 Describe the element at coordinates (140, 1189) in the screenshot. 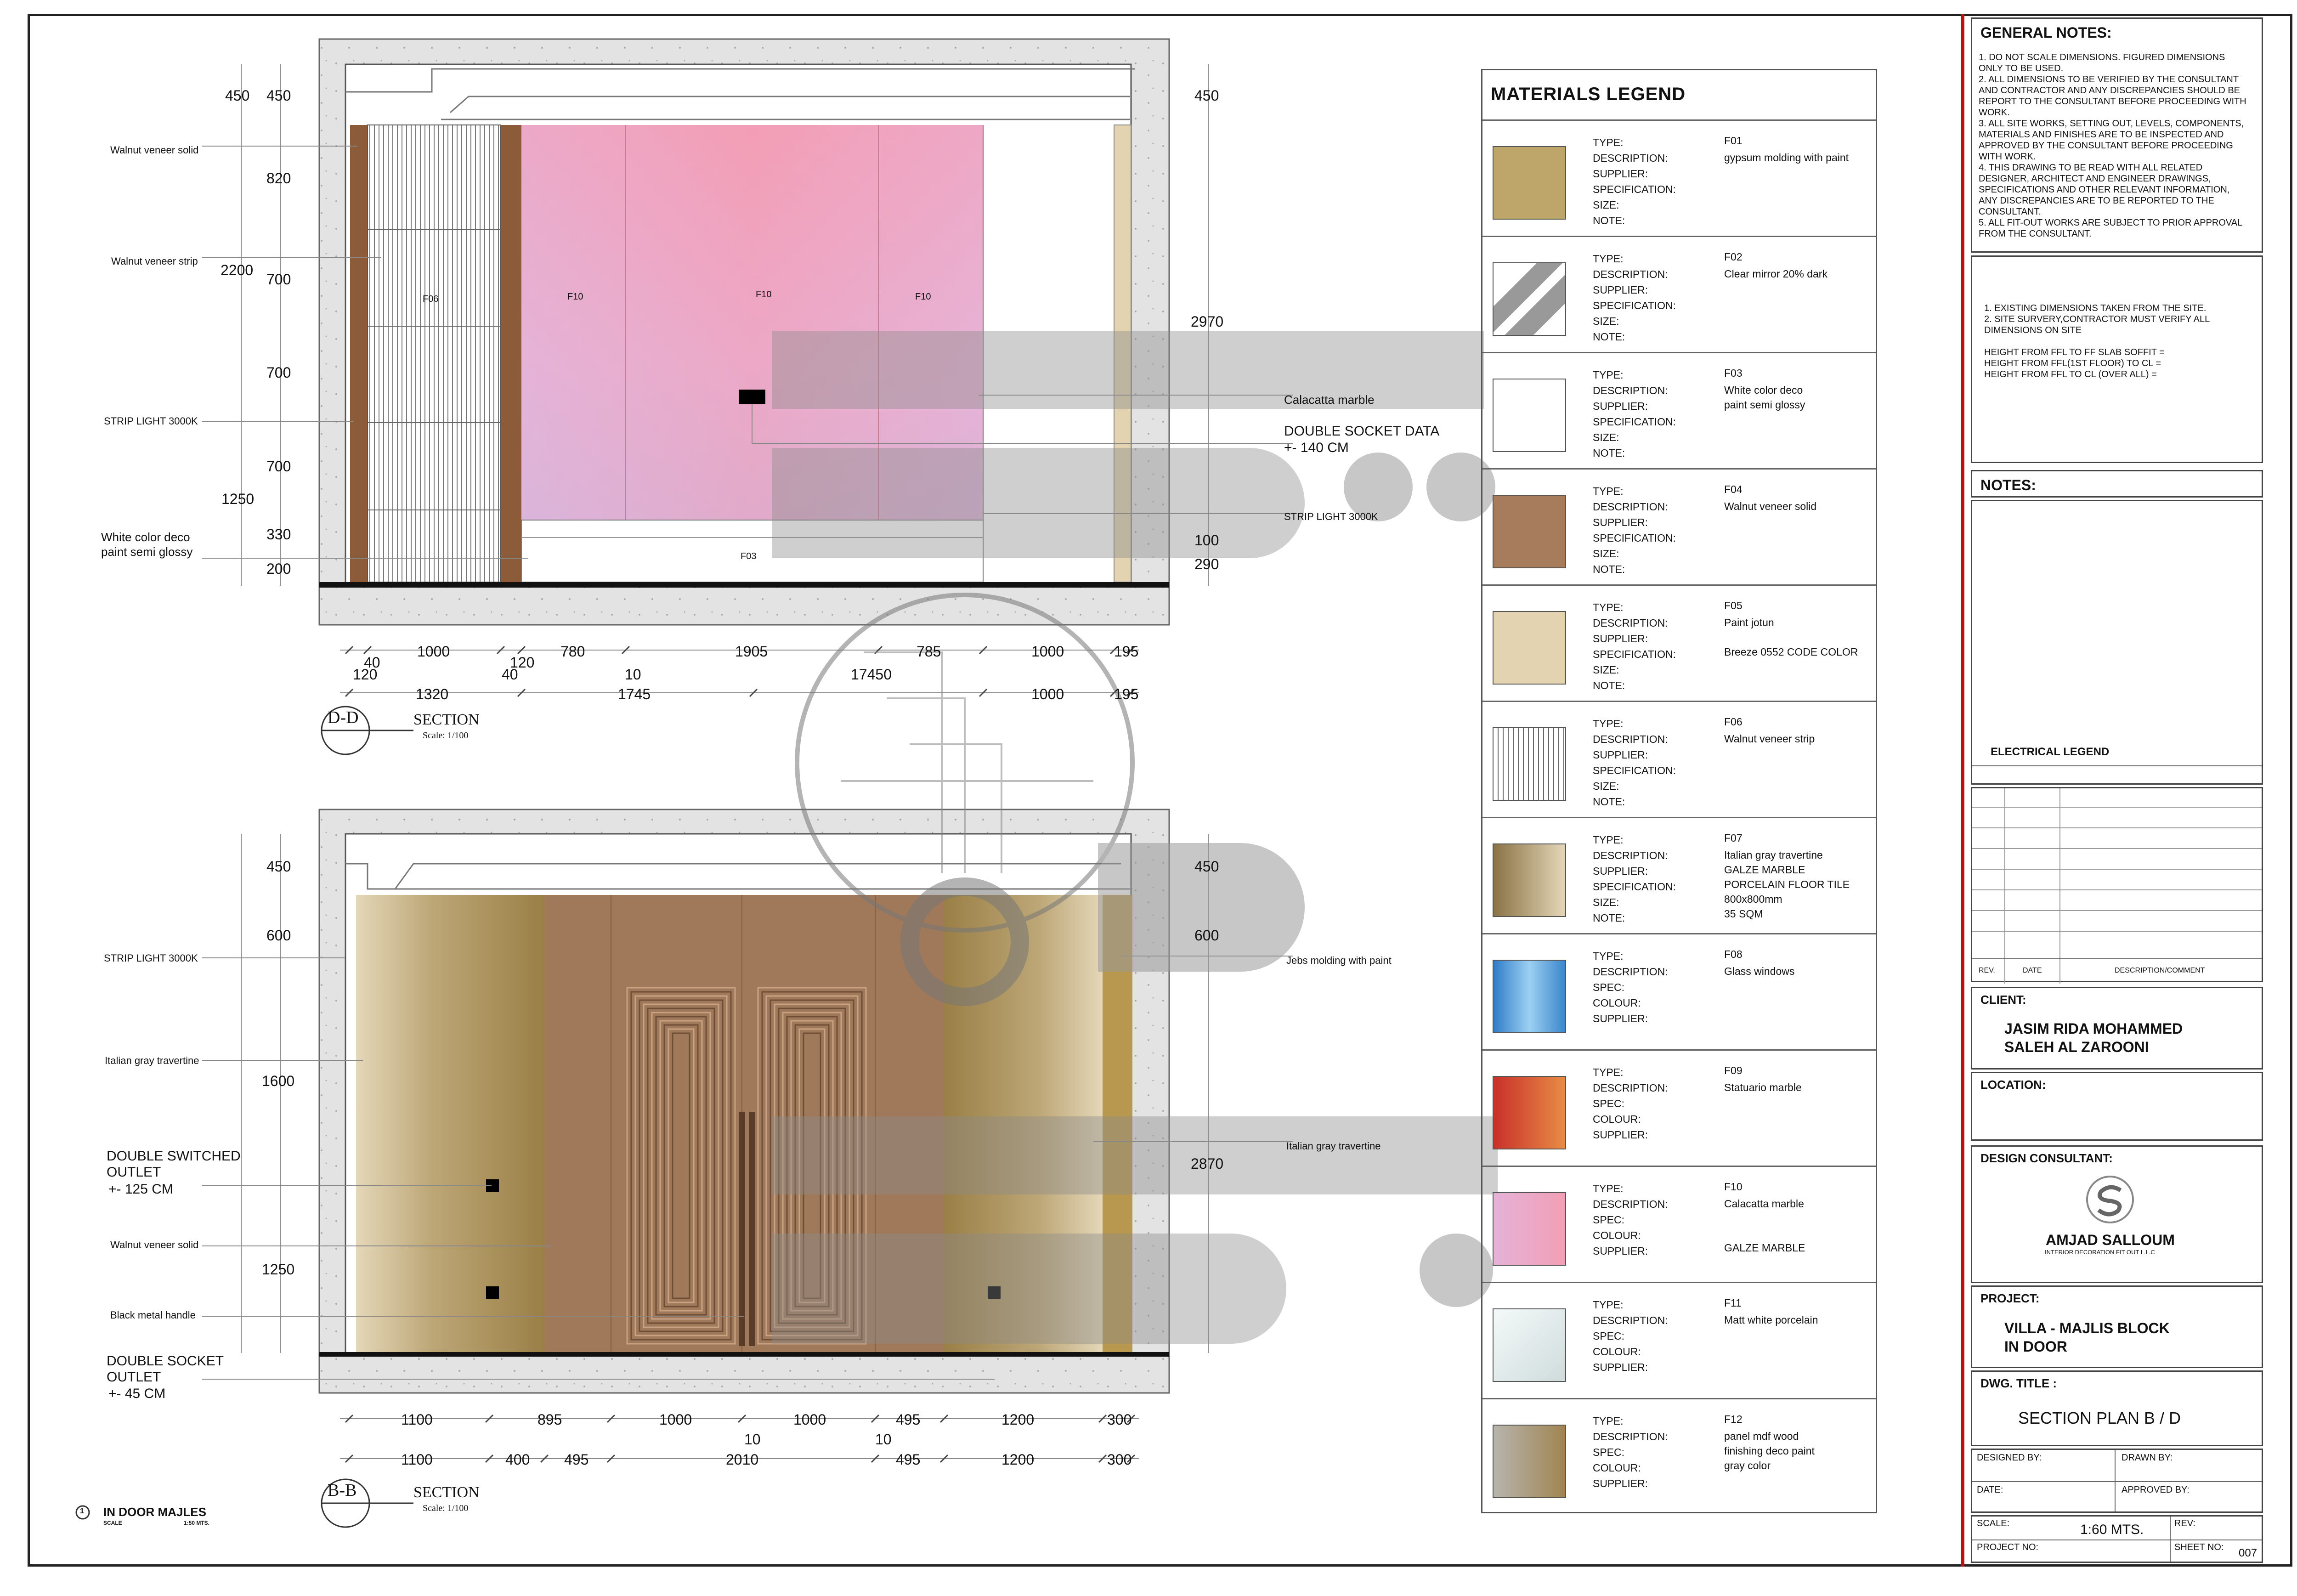

I see `label-switch-3: +- 125 CM` at that location.